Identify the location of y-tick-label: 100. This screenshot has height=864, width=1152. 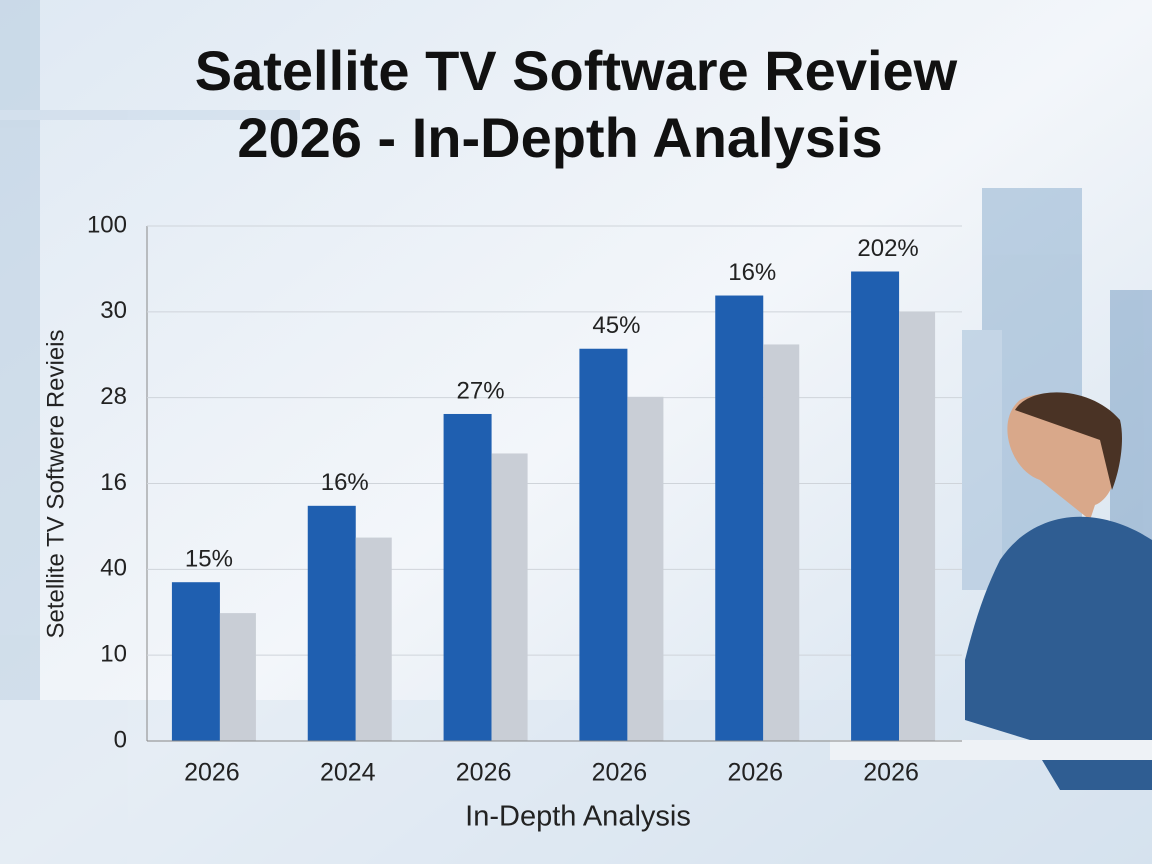
(107, 224).